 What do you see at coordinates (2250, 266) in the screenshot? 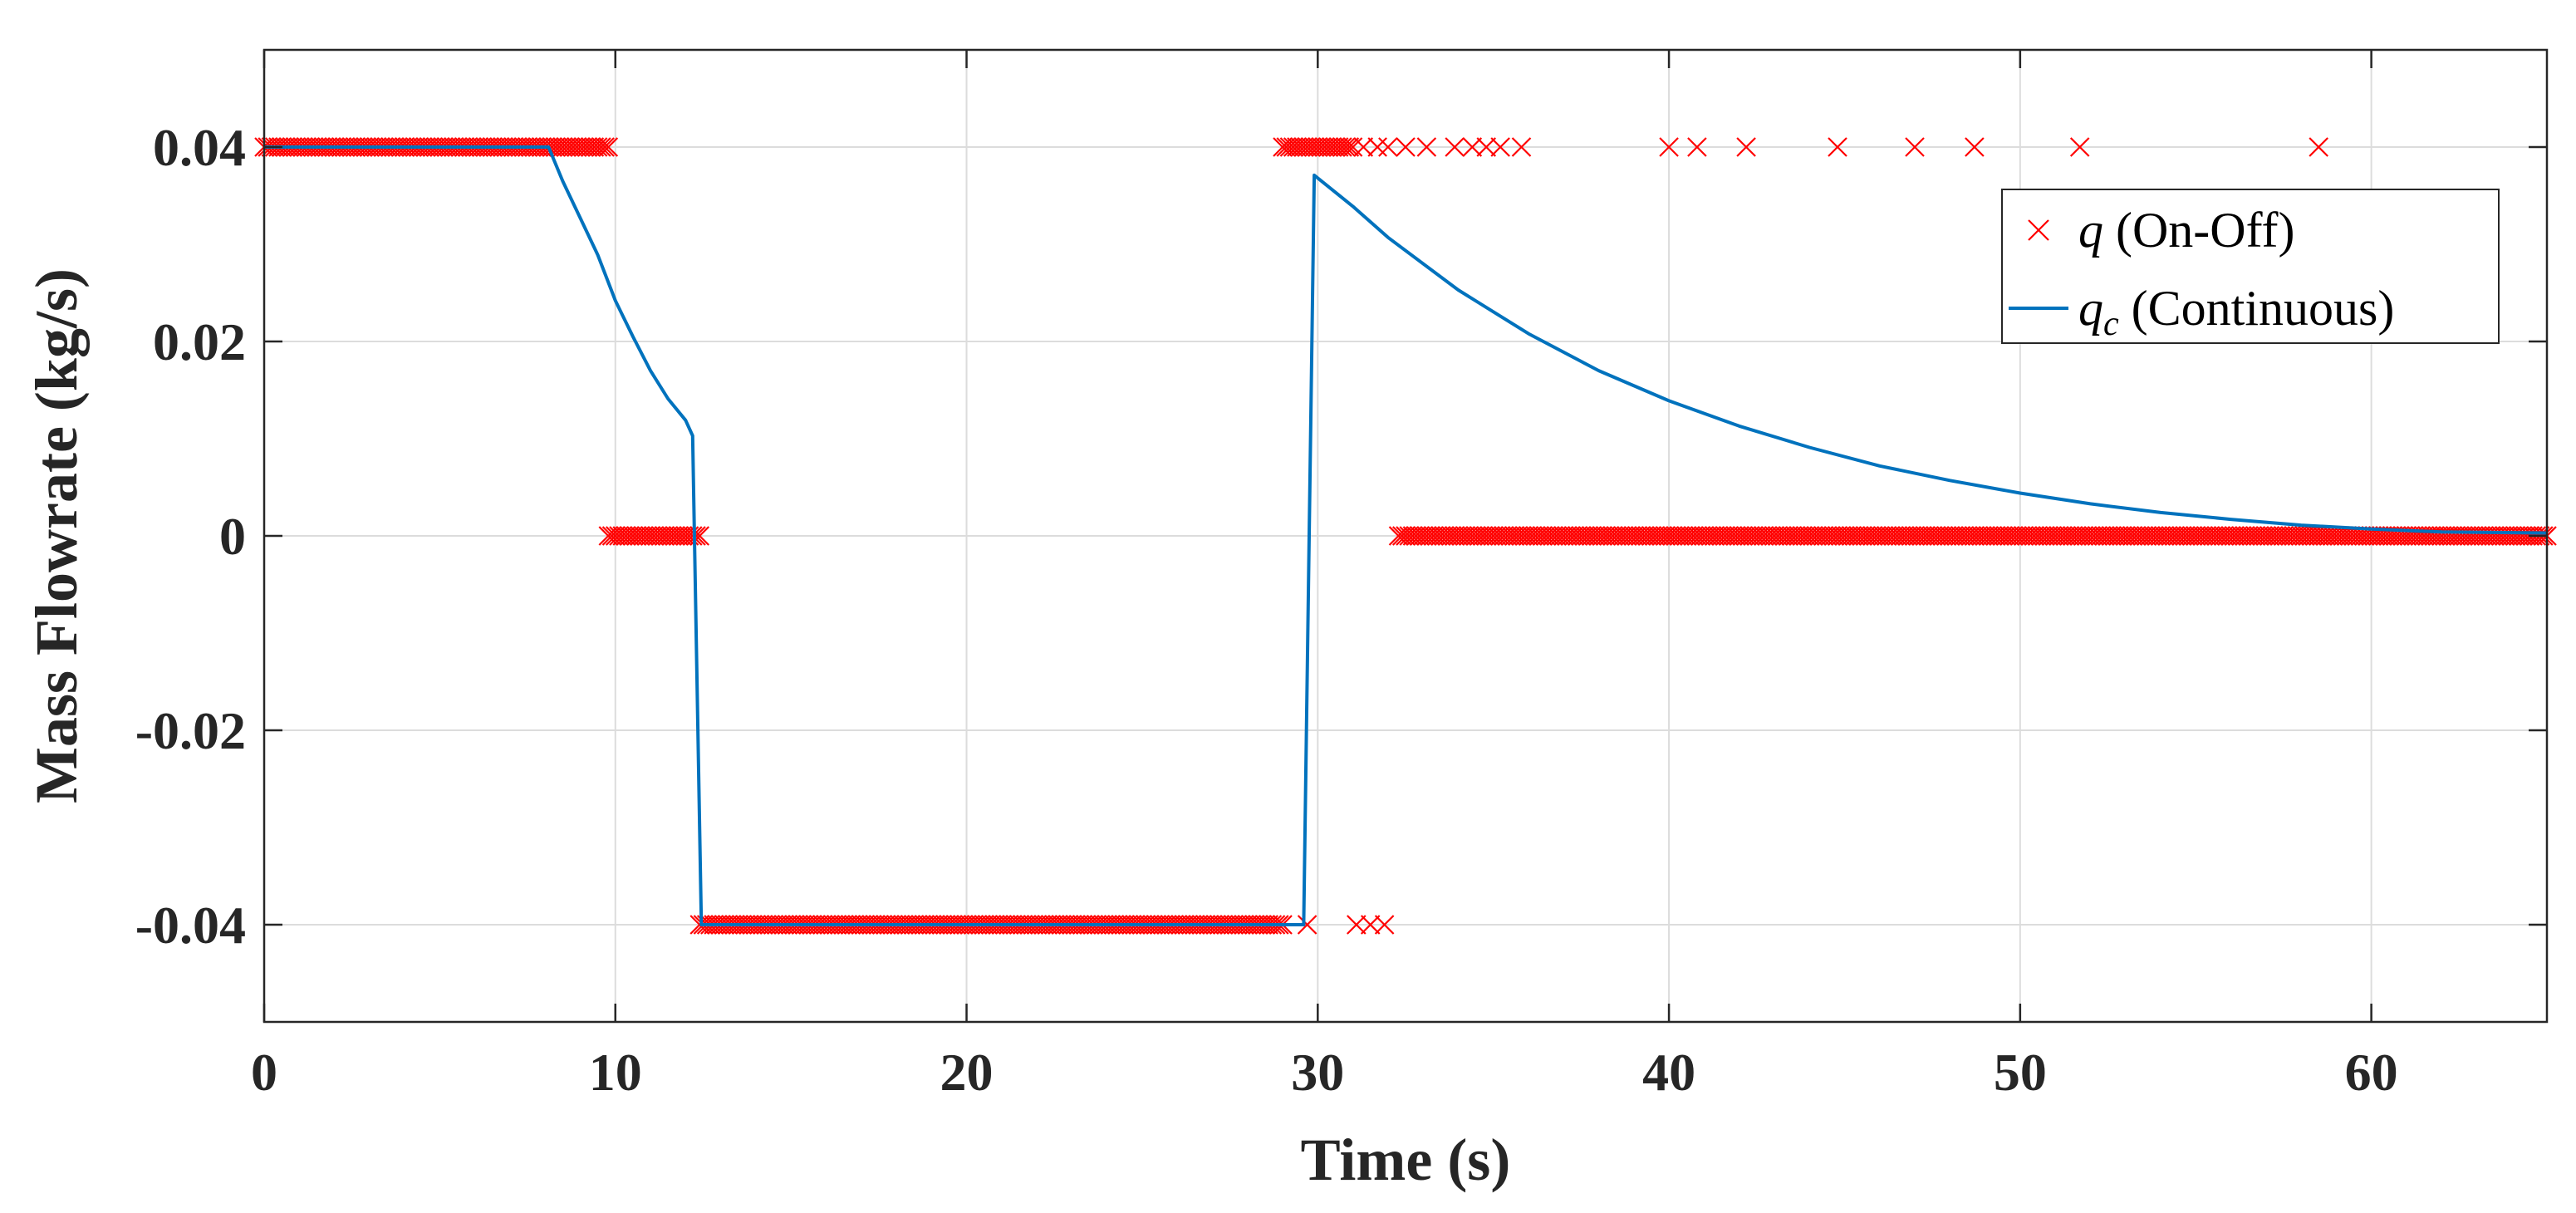
I see `legend: q (On-Off) qc (Continuous)` at bounding box center [2250, 266].